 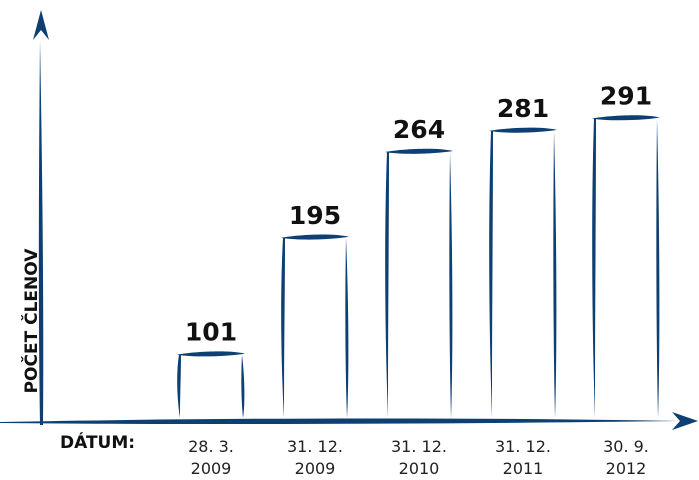 What do you see at coordinates (419, 129) in the screenshot?
I see `data-label: 264` at bounding box center [419, 129].